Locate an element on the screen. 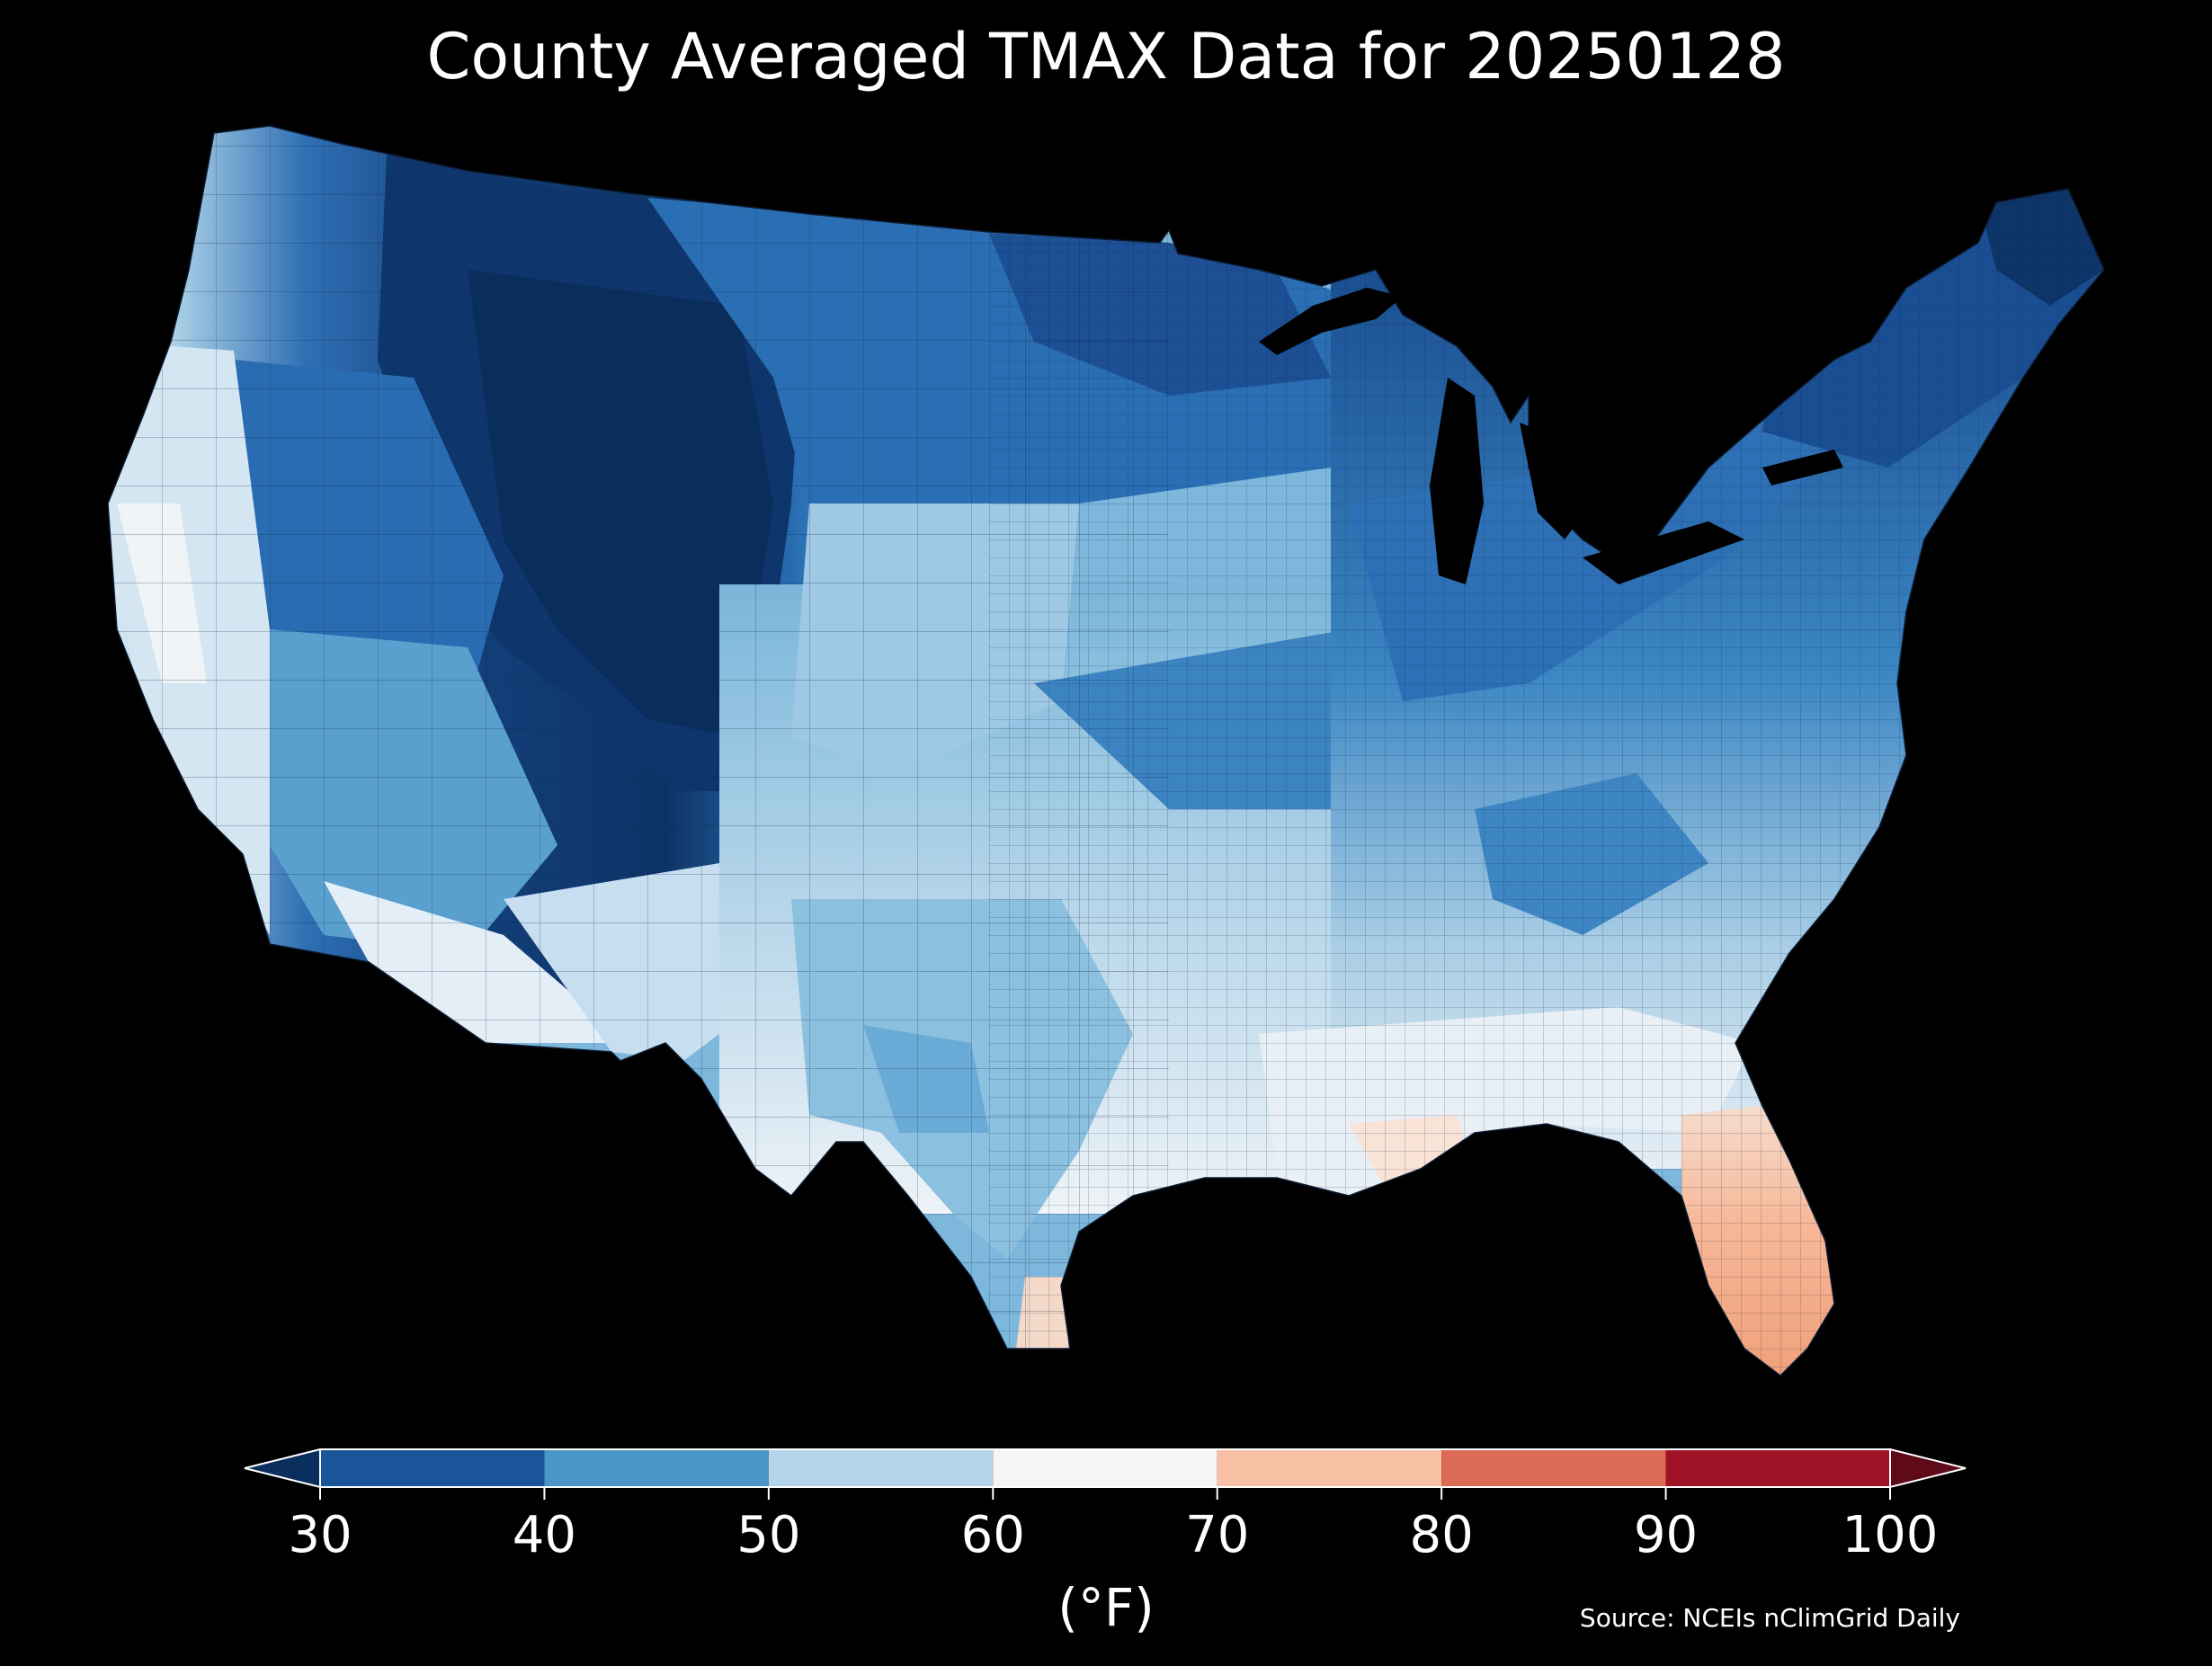 This screenshot has width=2212, height=1666. lake-ontario is located at coordinates (1802, 468).